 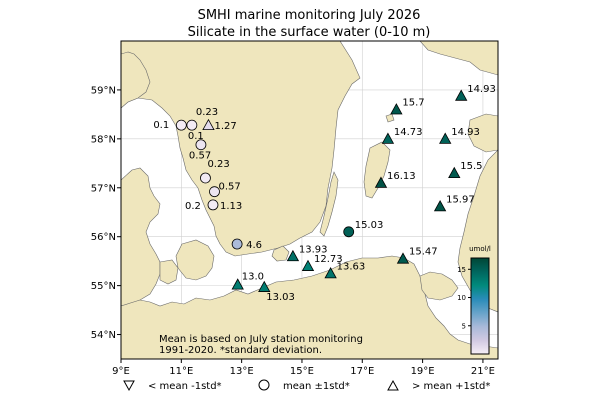 What do you see at coordinates (103, 237) in the screenshot?
I see `lat-tick-label: 56°N` at bounding box center [103, 237].